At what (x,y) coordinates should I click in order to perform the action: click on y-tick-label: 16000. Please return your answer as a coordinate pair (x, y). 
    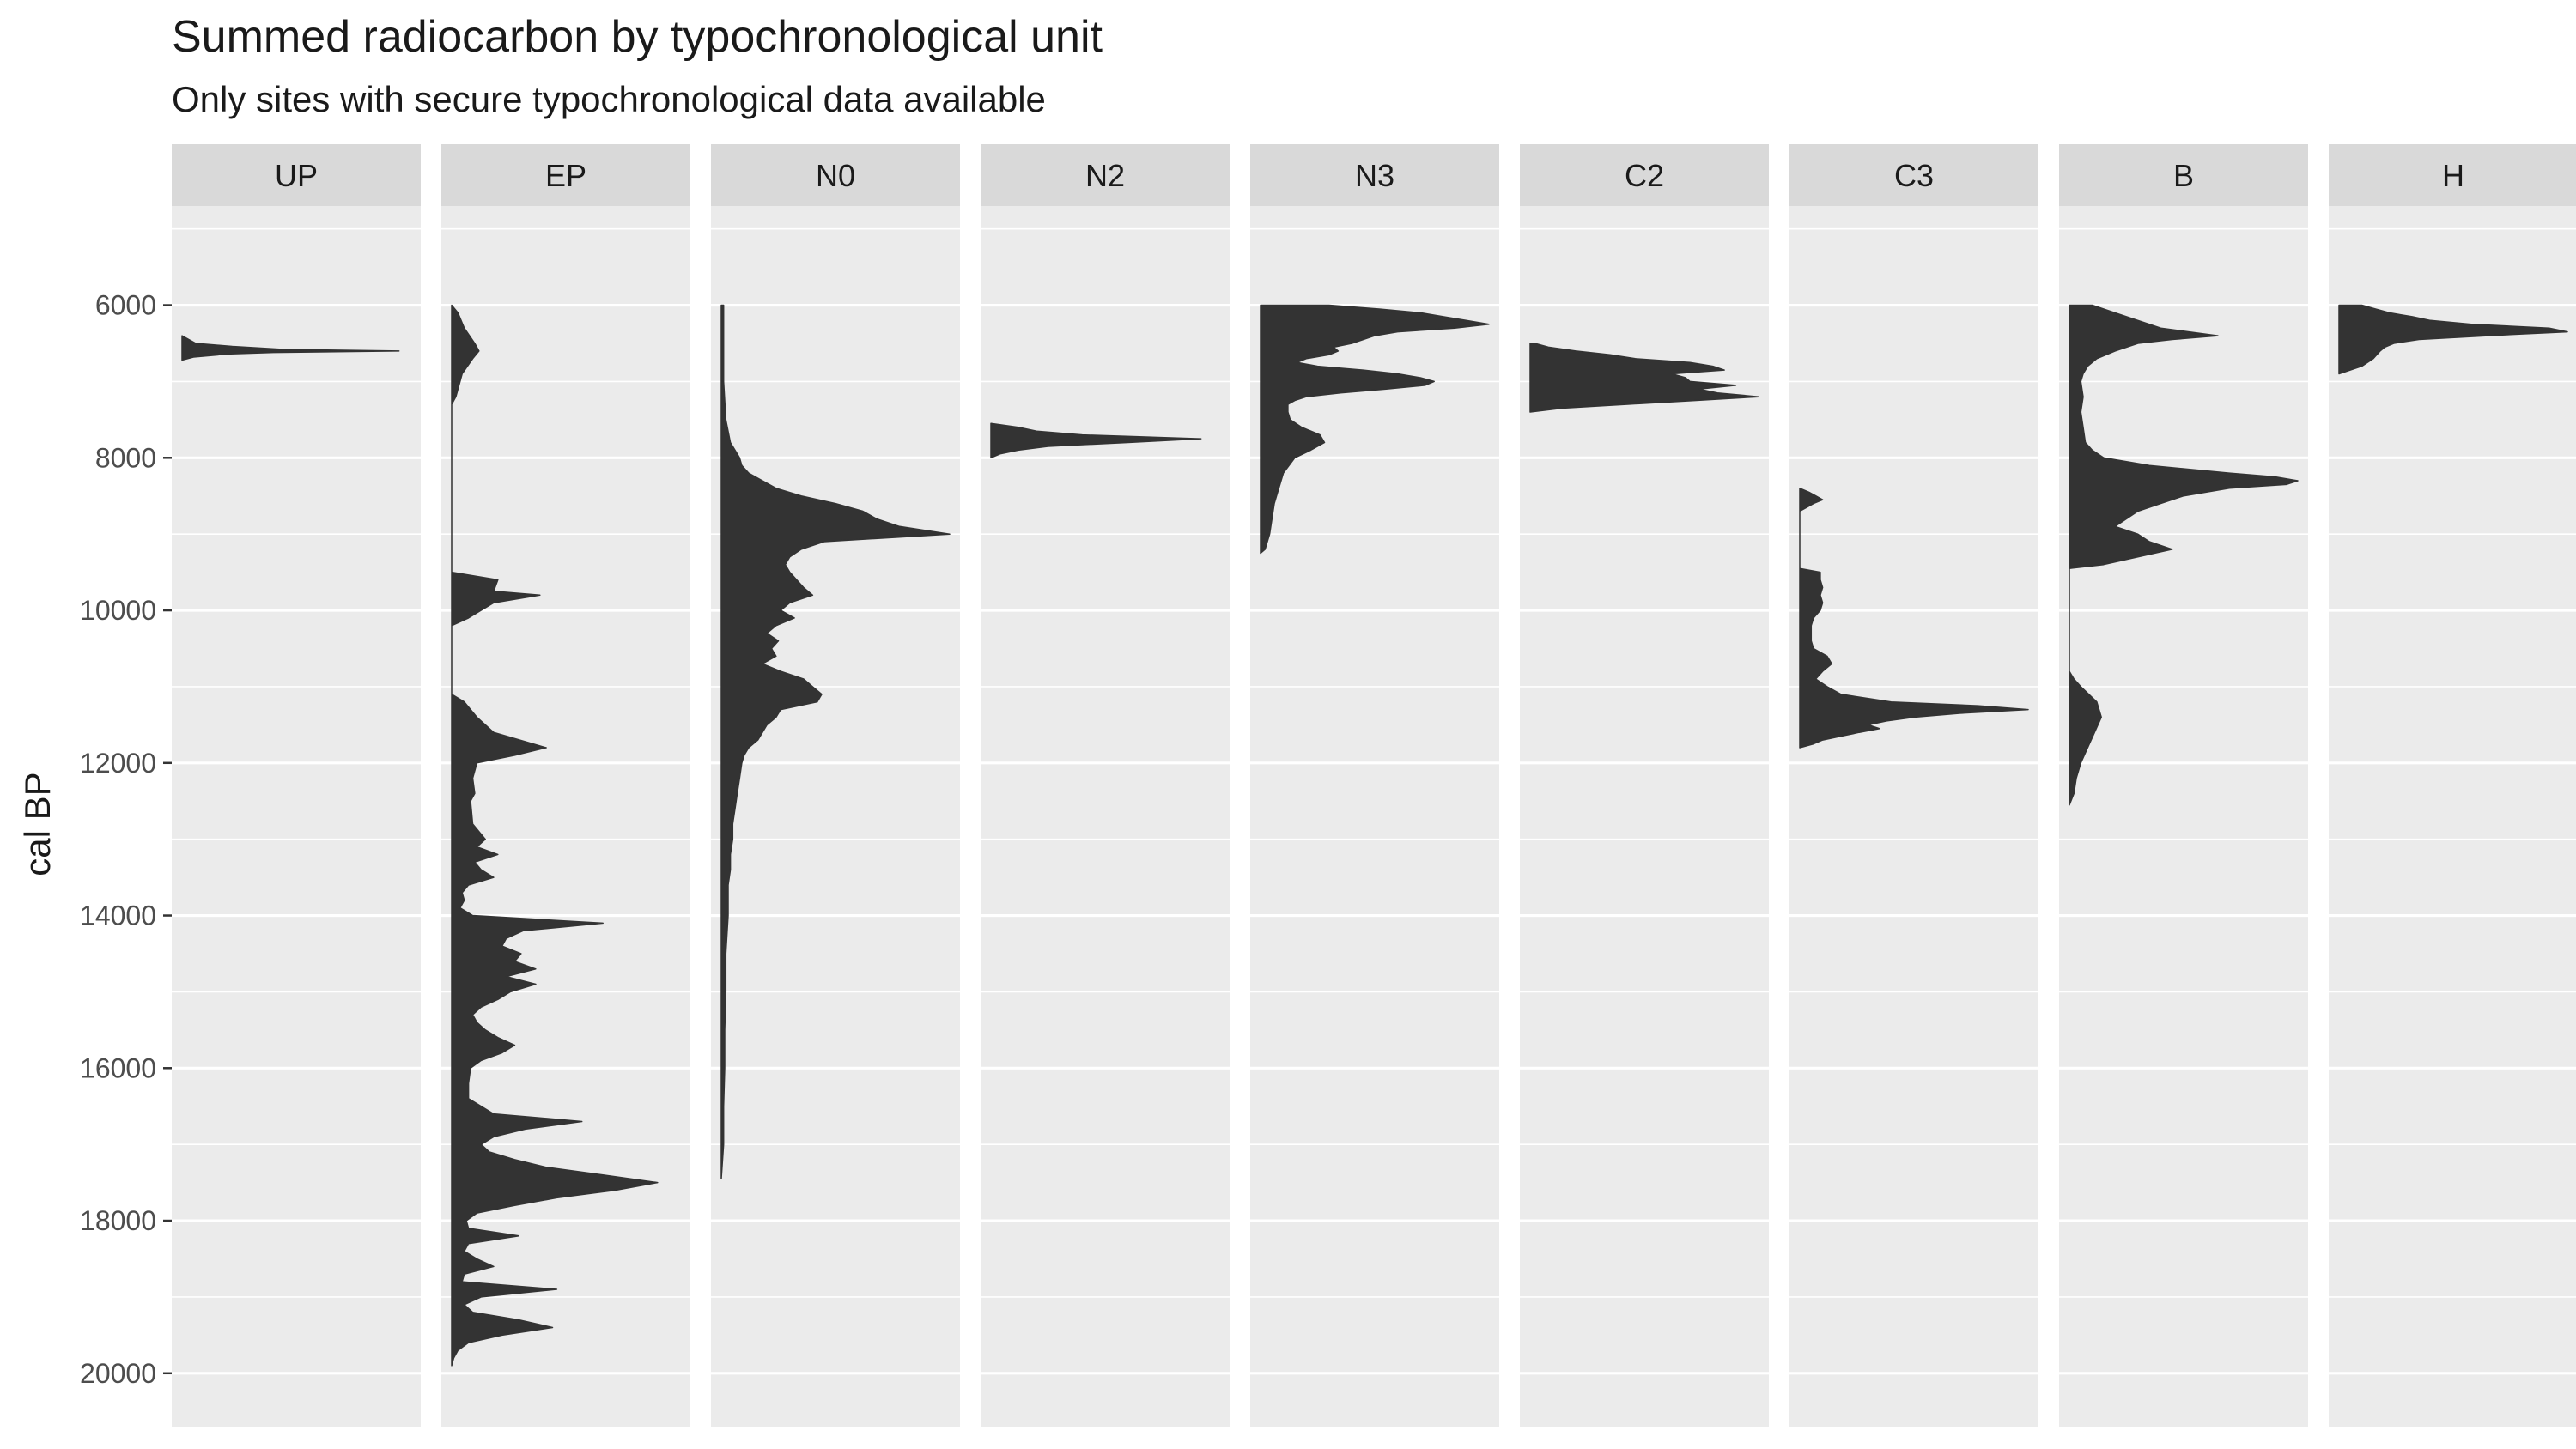
    Looking at the image, I should click on (118, 1067).